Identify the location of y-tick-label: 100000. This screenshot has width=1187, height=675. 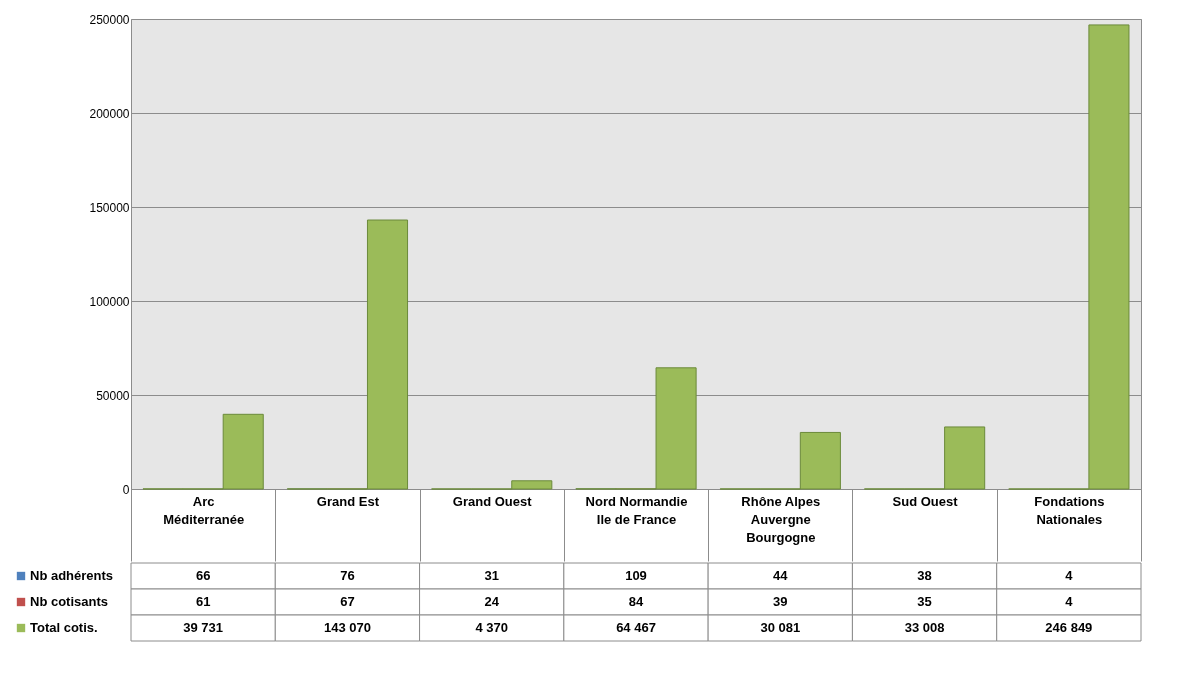
(109, 301).